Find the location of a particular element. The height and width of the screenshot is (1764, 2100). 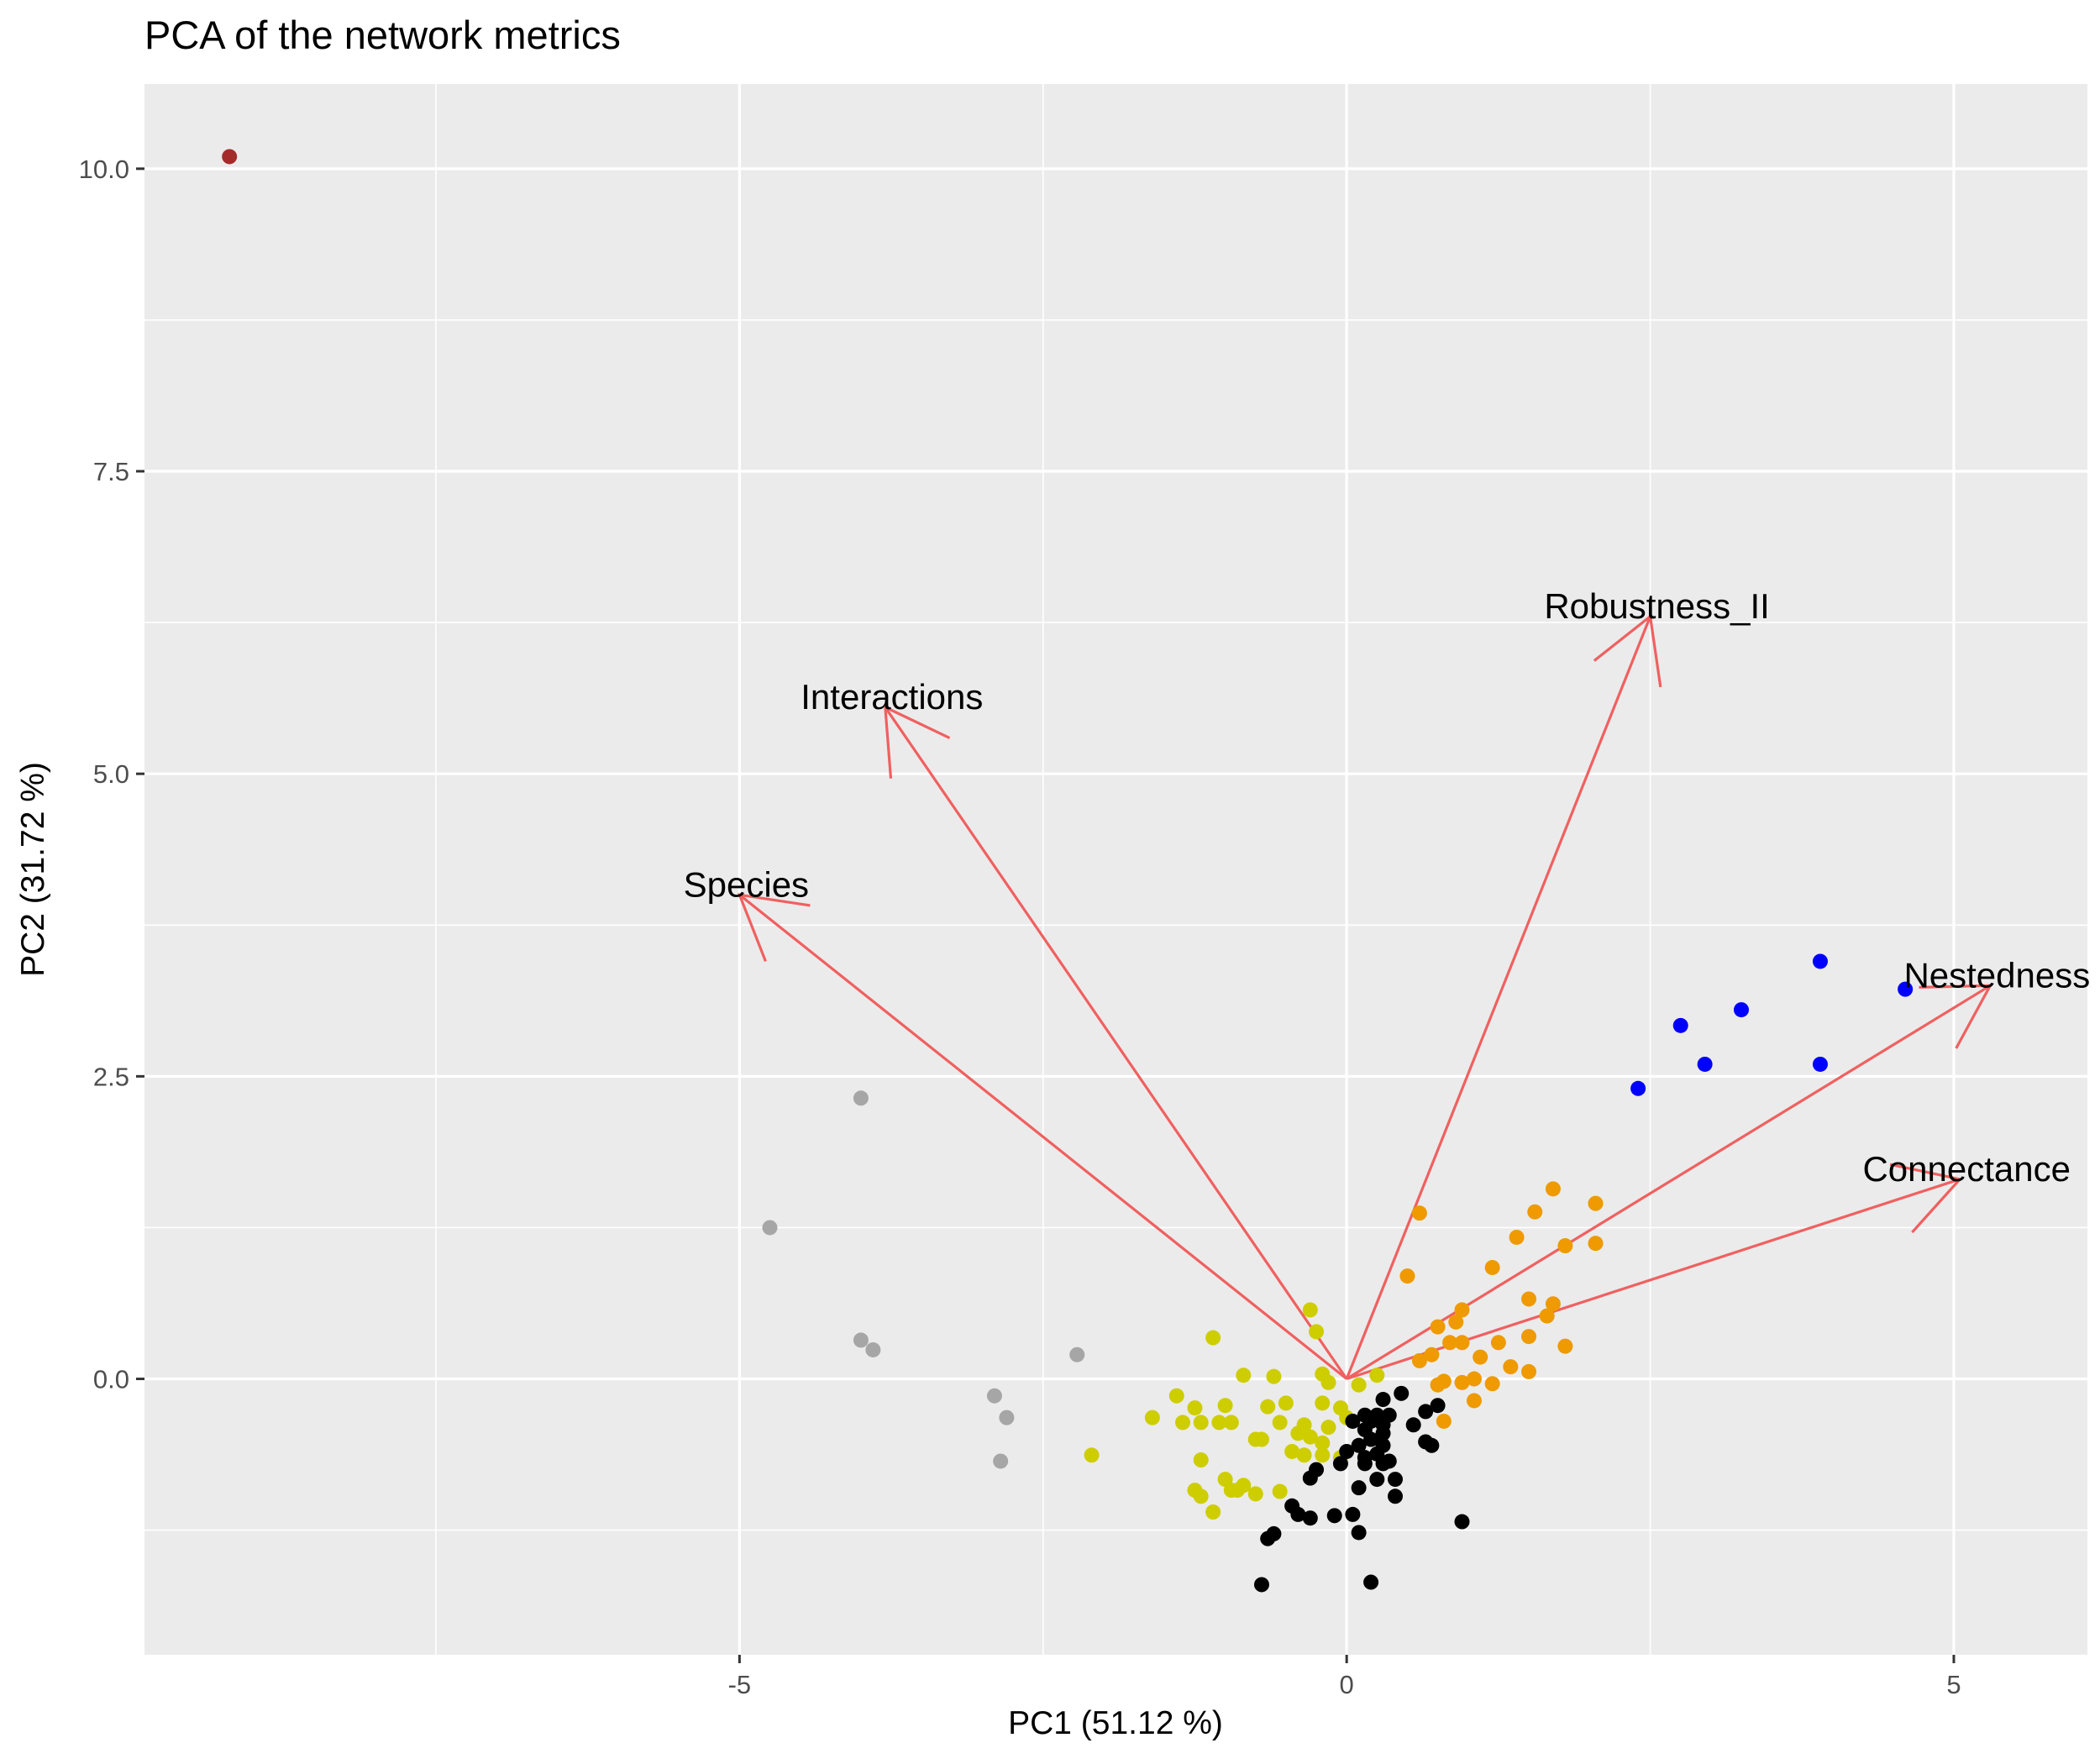

x-axis-label: PC1 (51.12 %) is located at coordinates (1115, 1723).